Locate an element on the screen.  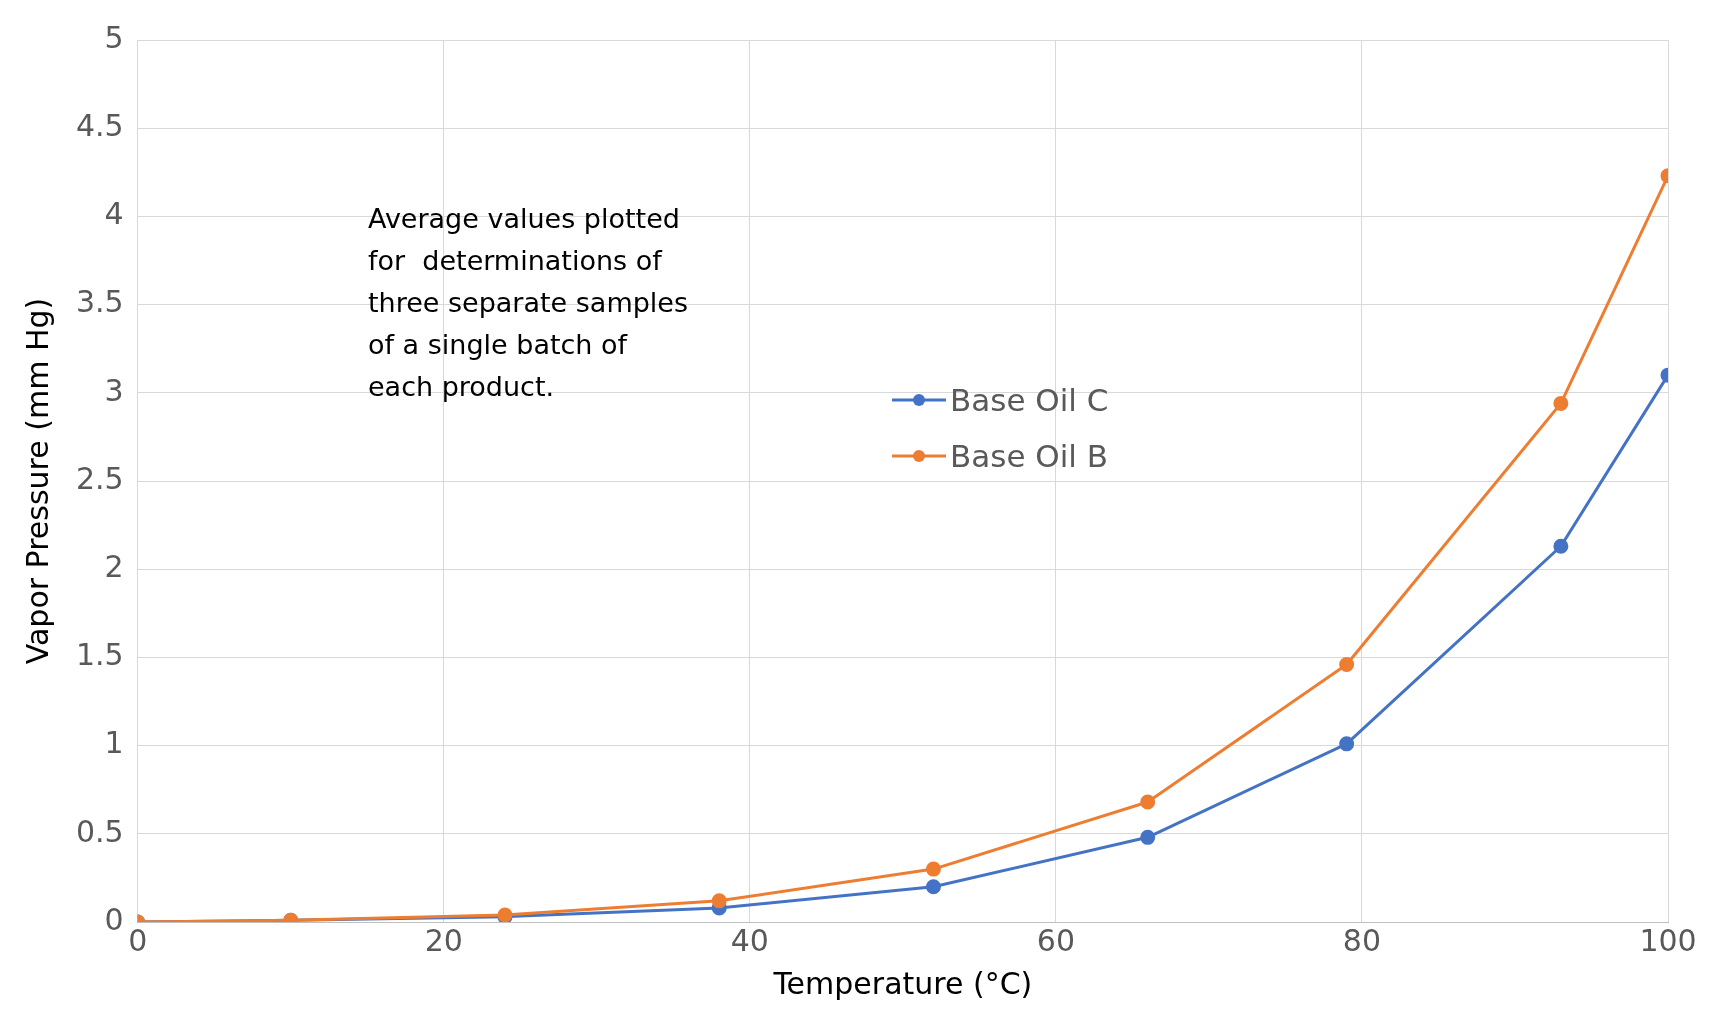
y-tick-label: 5 is located at coordinates (114, 37).